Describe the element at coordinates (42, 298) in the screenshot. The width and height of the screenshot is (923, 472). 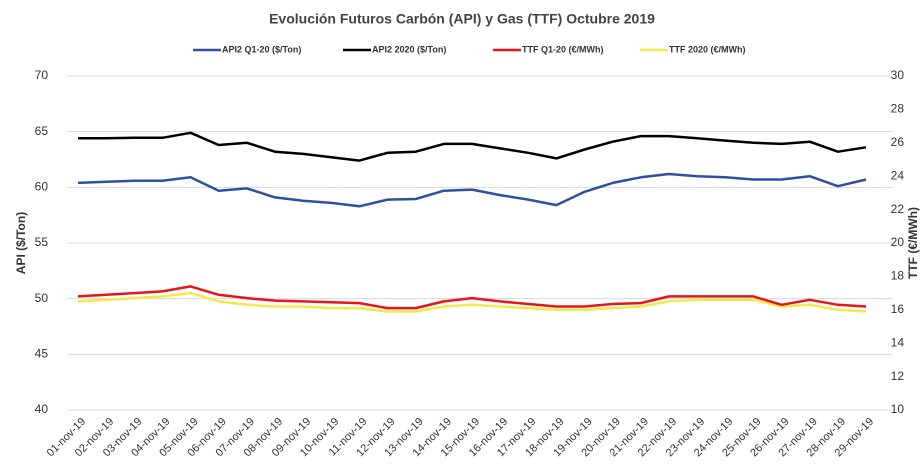
I see `y-tick-label: 50` at that location.